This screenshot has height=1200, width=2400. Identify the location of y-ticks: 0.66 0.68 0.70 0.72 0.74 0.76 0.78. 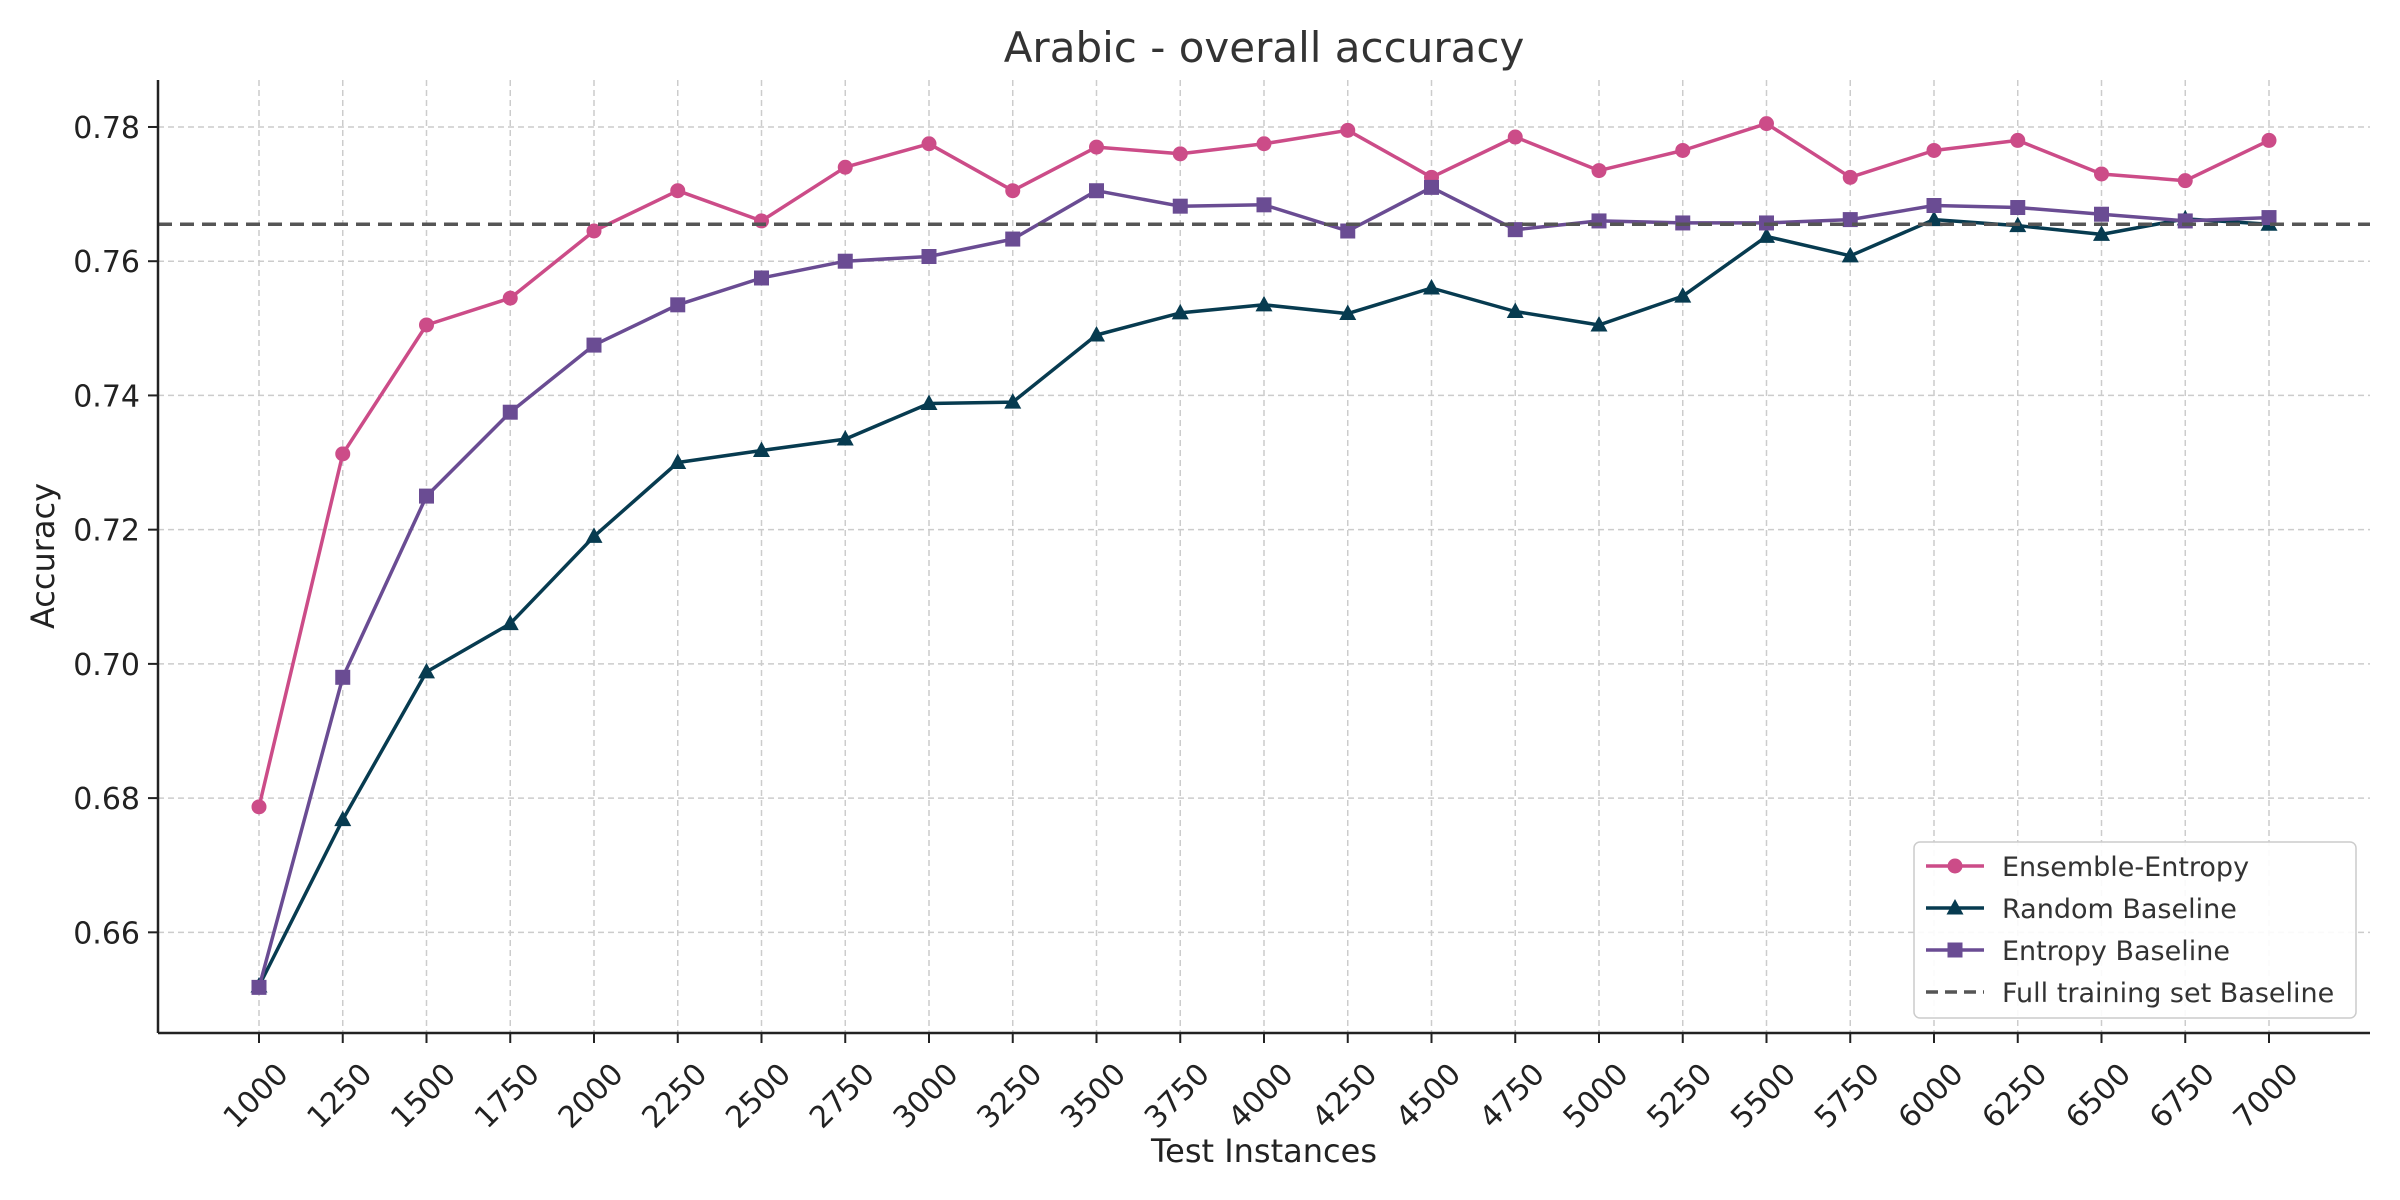
(115, 531).